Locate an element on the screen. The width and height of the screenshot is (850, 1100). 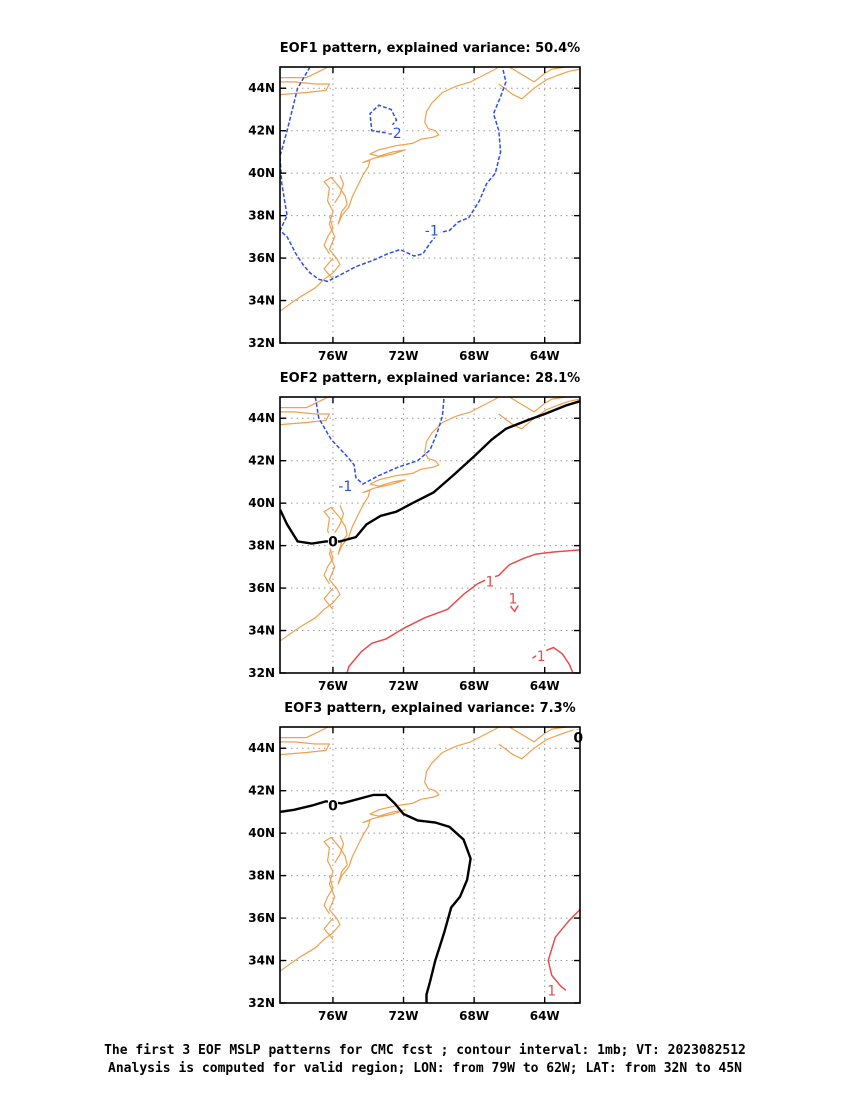
contour-labels: 0 0 1 is located at coordinates (455, 864).